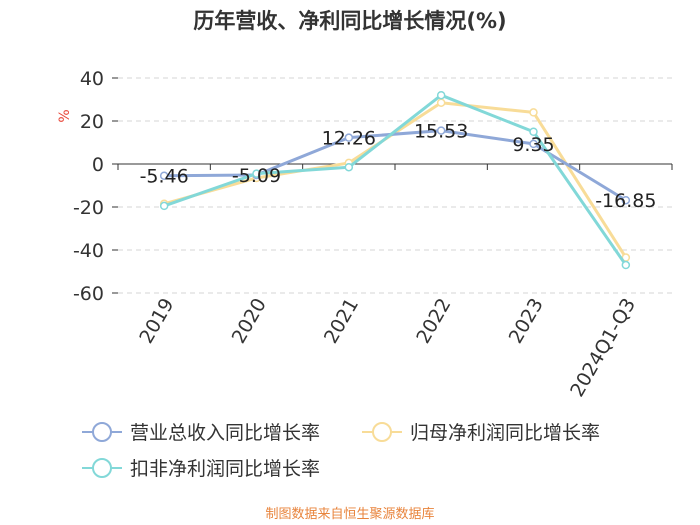  I want to click on legend-item: 营业总收入同比增长率, so click(201, 433).